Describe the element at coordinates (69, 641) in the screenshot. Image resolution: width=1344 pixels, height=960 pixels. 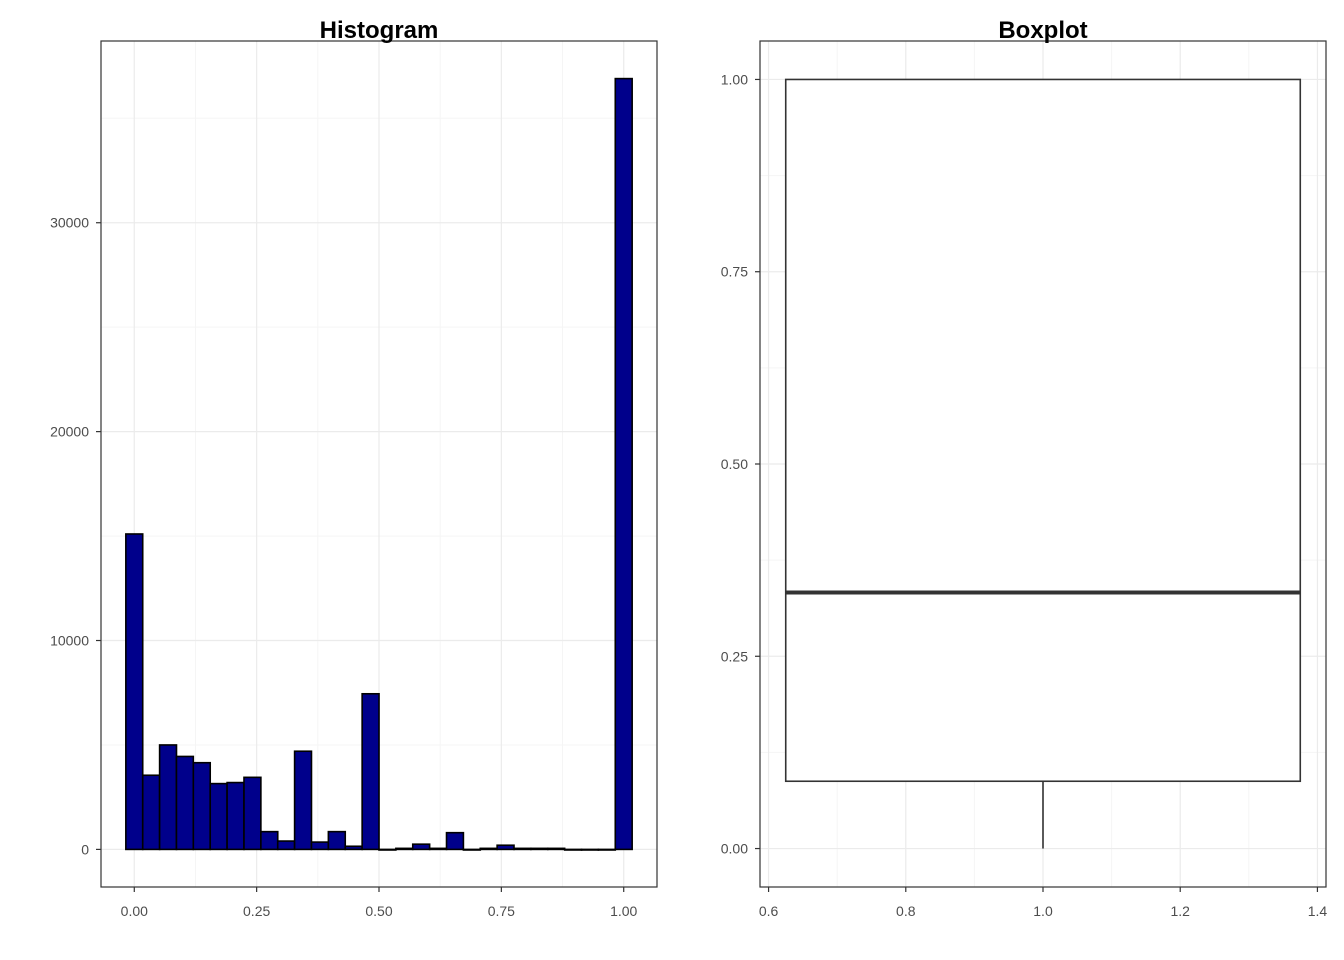
I see `y-tick-label: 10000` at that location.